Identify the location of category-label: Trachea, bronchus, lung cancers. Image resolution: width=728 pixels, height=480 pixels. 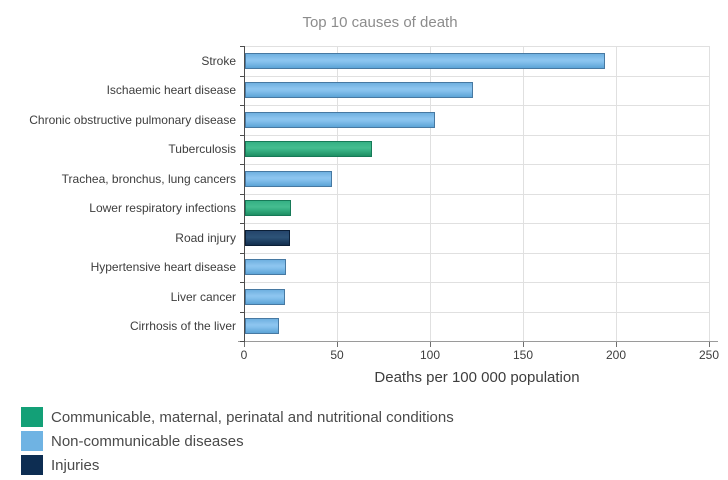
(148, 178).